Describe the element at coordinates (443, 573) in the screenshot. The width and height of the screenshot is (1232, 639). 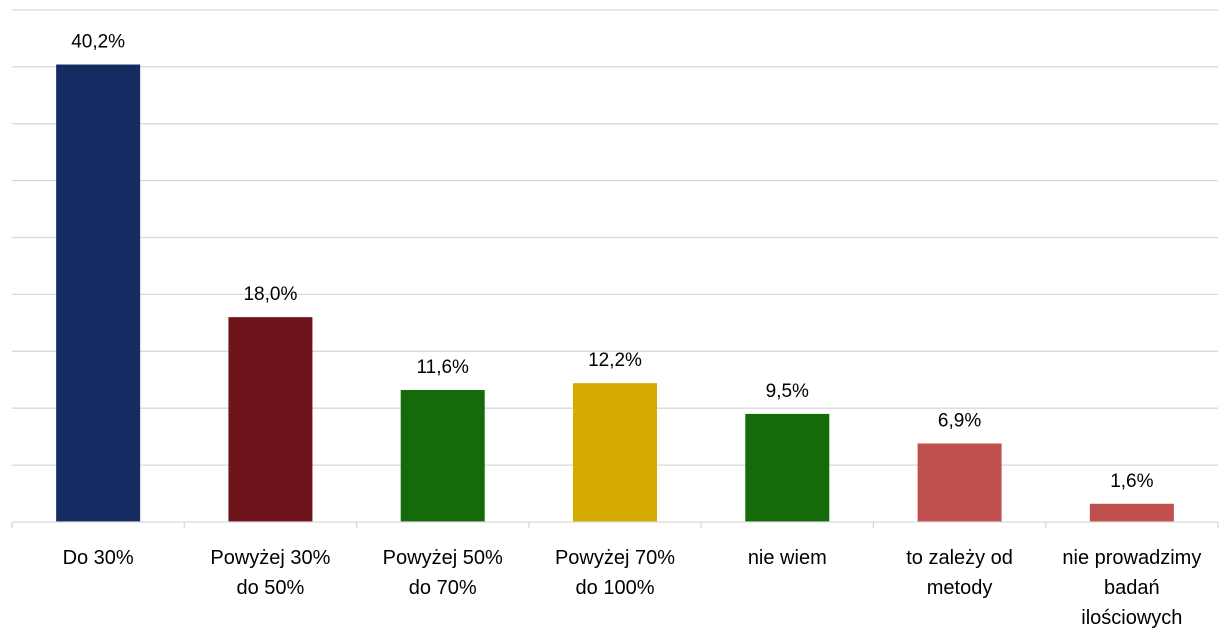
I see `category-label: Powyżej 50% do 70%` at that location.